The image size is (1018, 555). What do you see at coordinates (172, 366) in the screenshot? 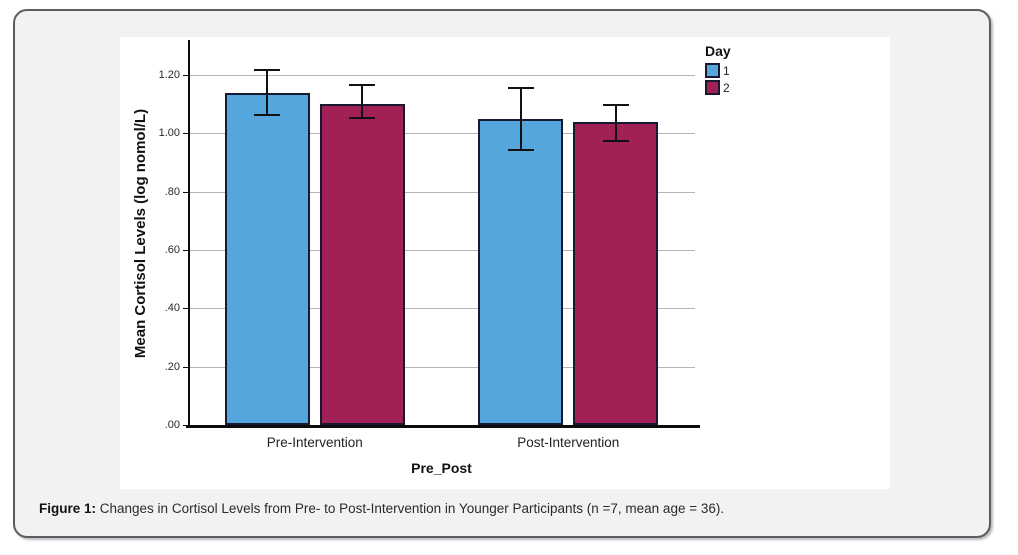
I see `y-tick-label: .20` at bounding box center [172, 366].